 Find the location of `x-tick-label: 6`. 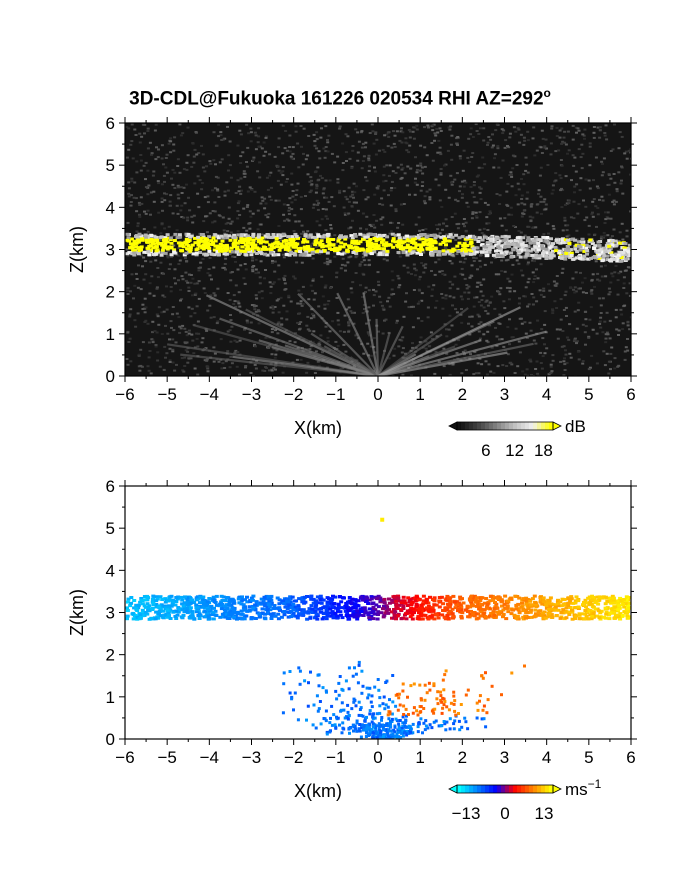

x-tick-label: 6 is located at coordinates (630, 757).